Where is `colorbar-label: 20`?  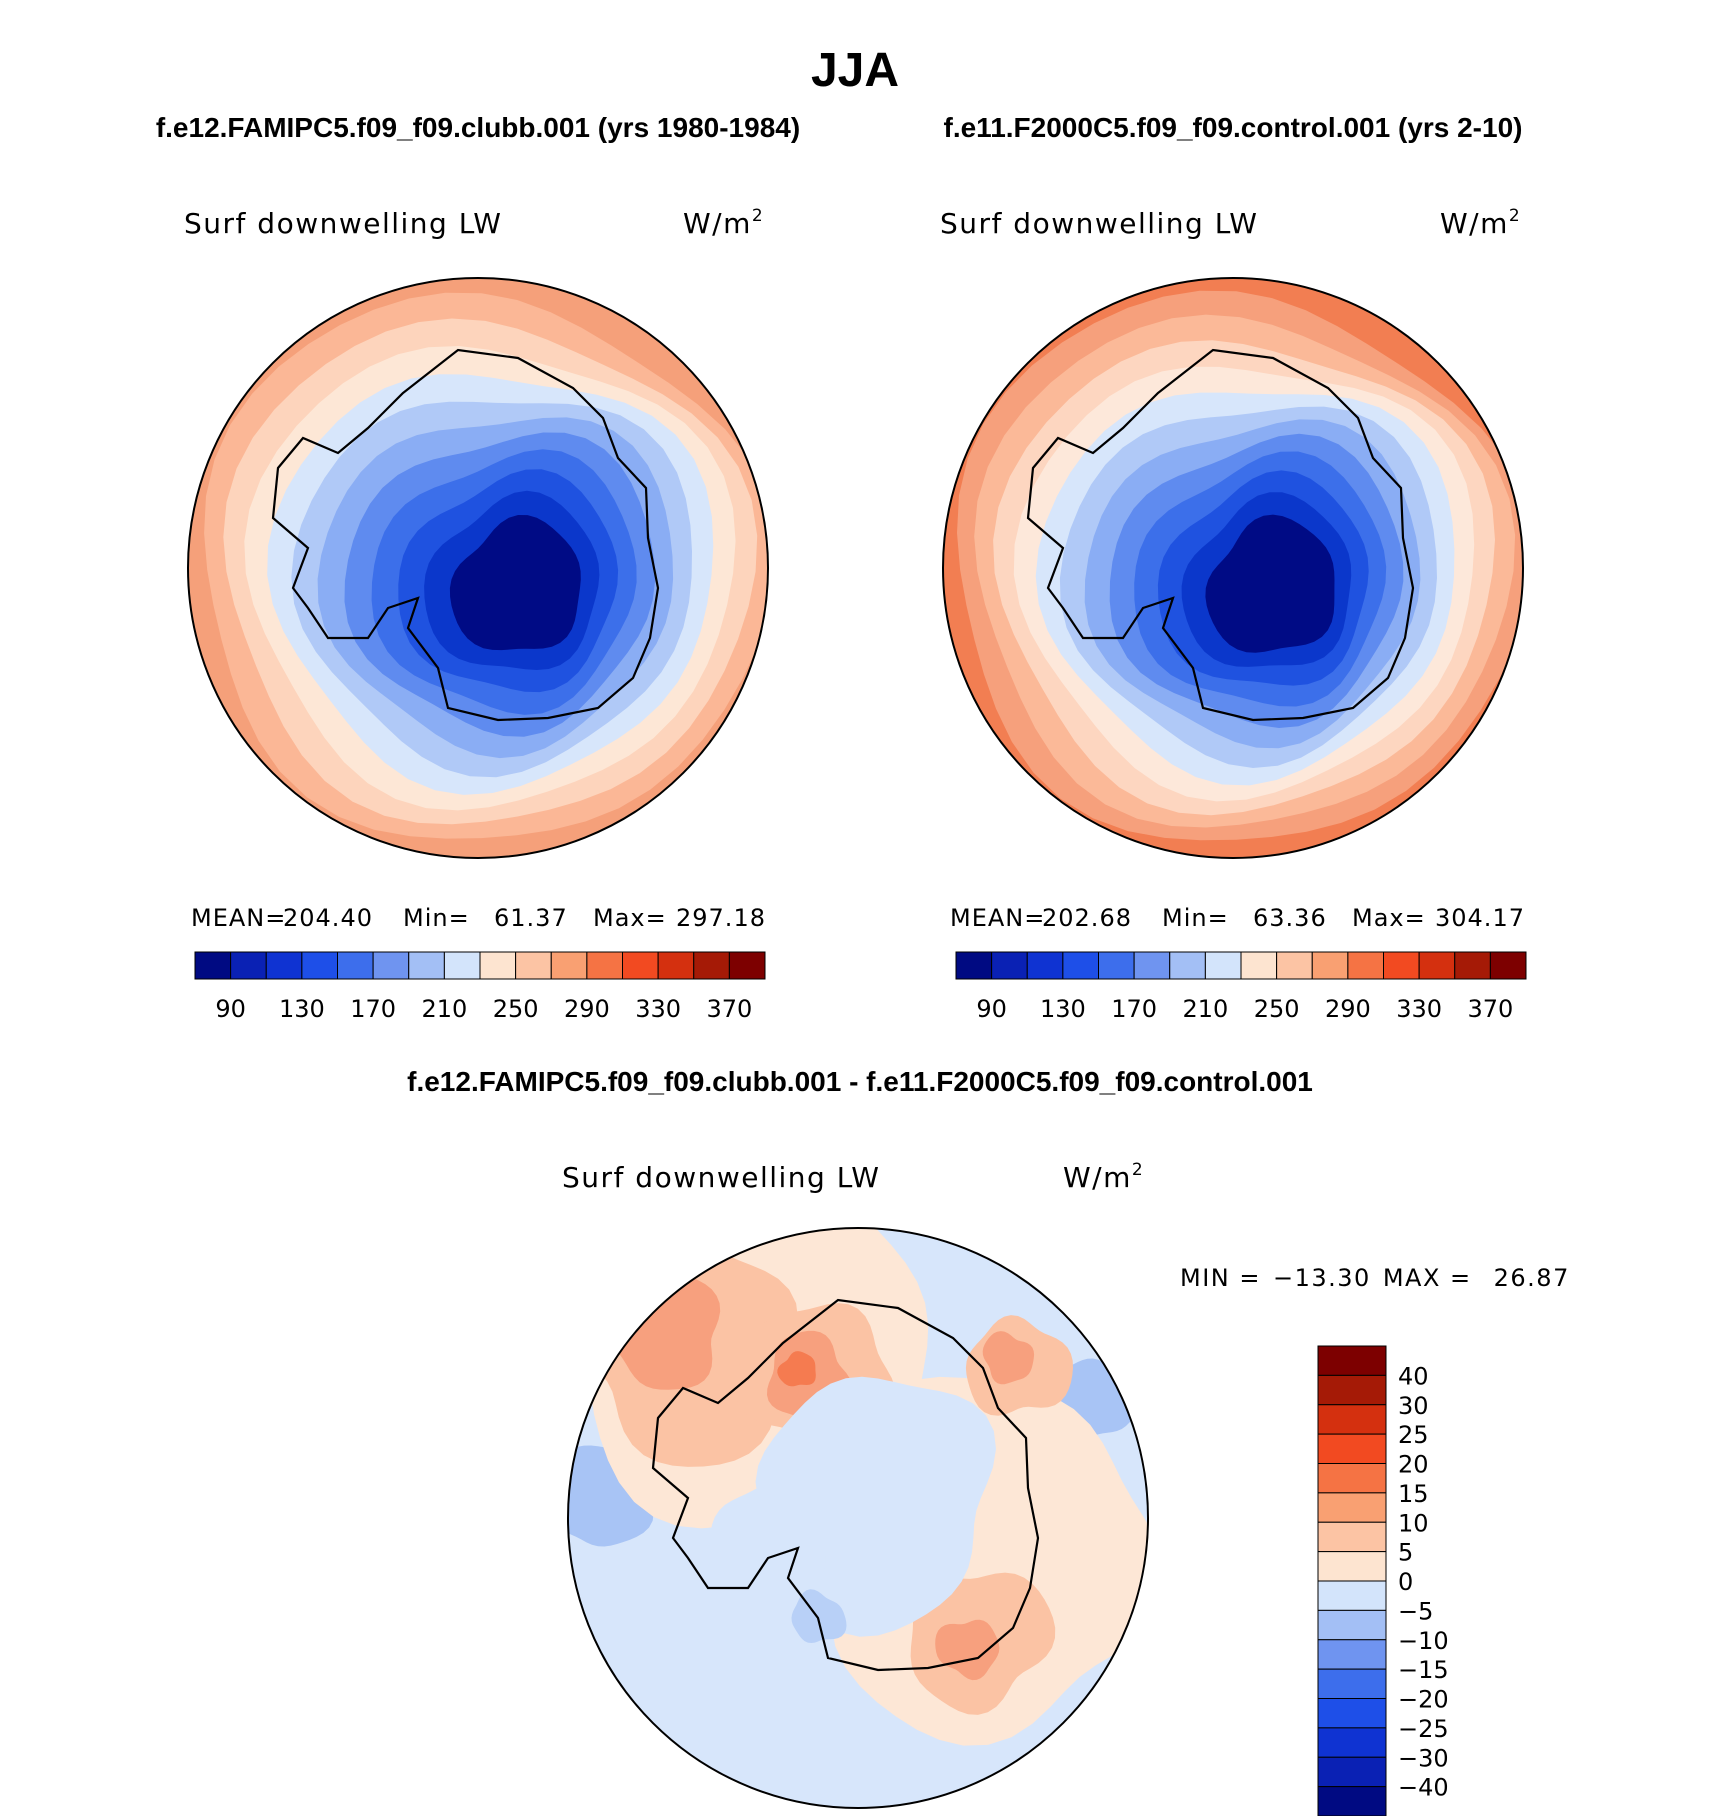 colorbar-label: 20 is located at coordinates (1413, 1465).